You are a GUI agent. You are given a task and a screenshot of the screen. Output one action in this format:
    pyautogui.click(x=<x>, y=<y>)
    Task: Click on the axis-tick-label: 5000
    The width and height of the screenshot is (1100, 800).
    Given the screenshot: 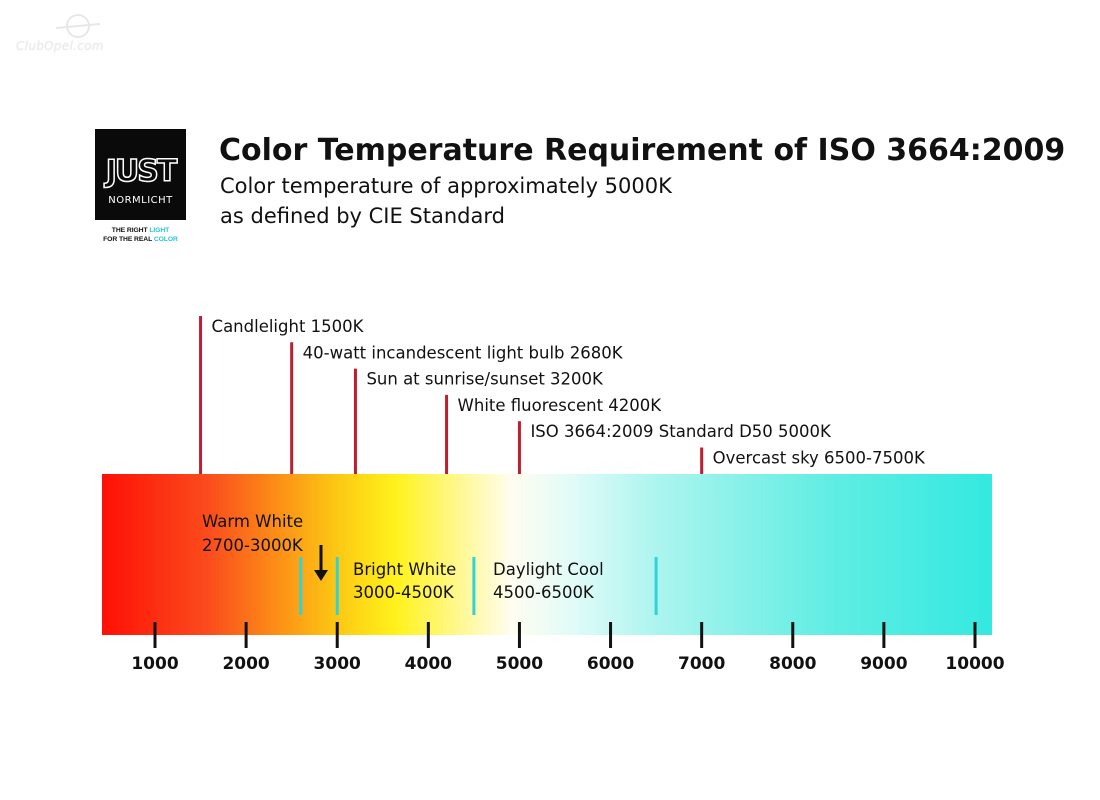 What is the action you would take?
    pyautogui.click(x=519, y=664)
    